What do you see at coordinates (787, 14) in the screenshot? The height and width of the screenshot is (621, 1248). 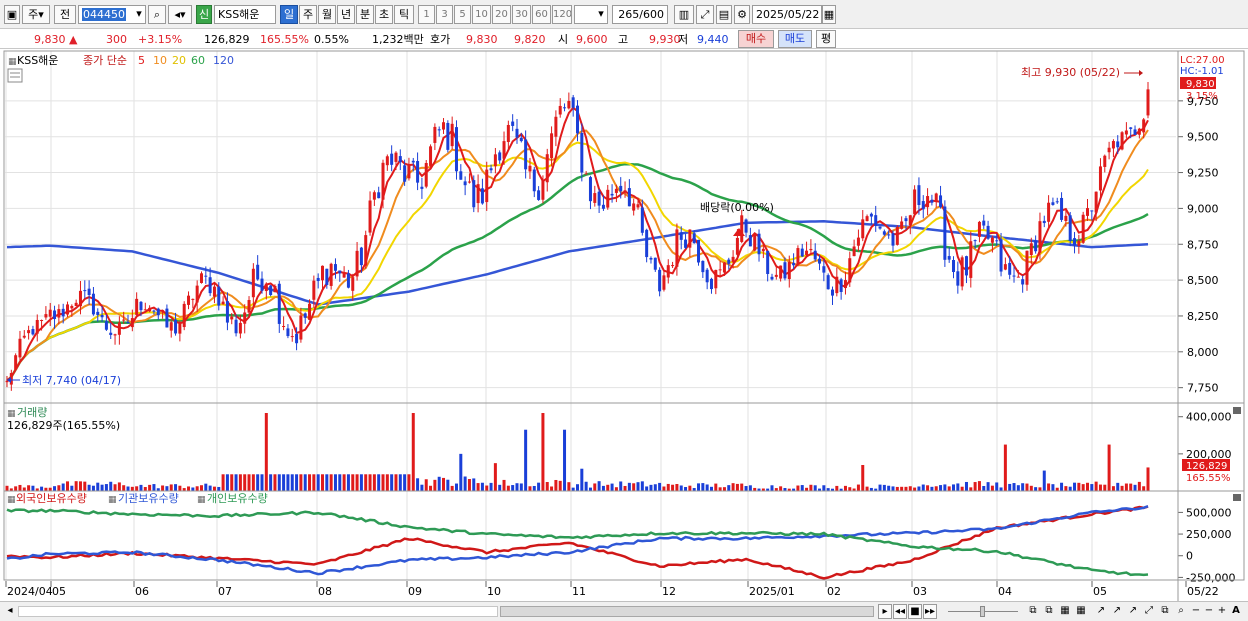 I see `date-input: 2025/05/22` at bounding box center [787, 14].